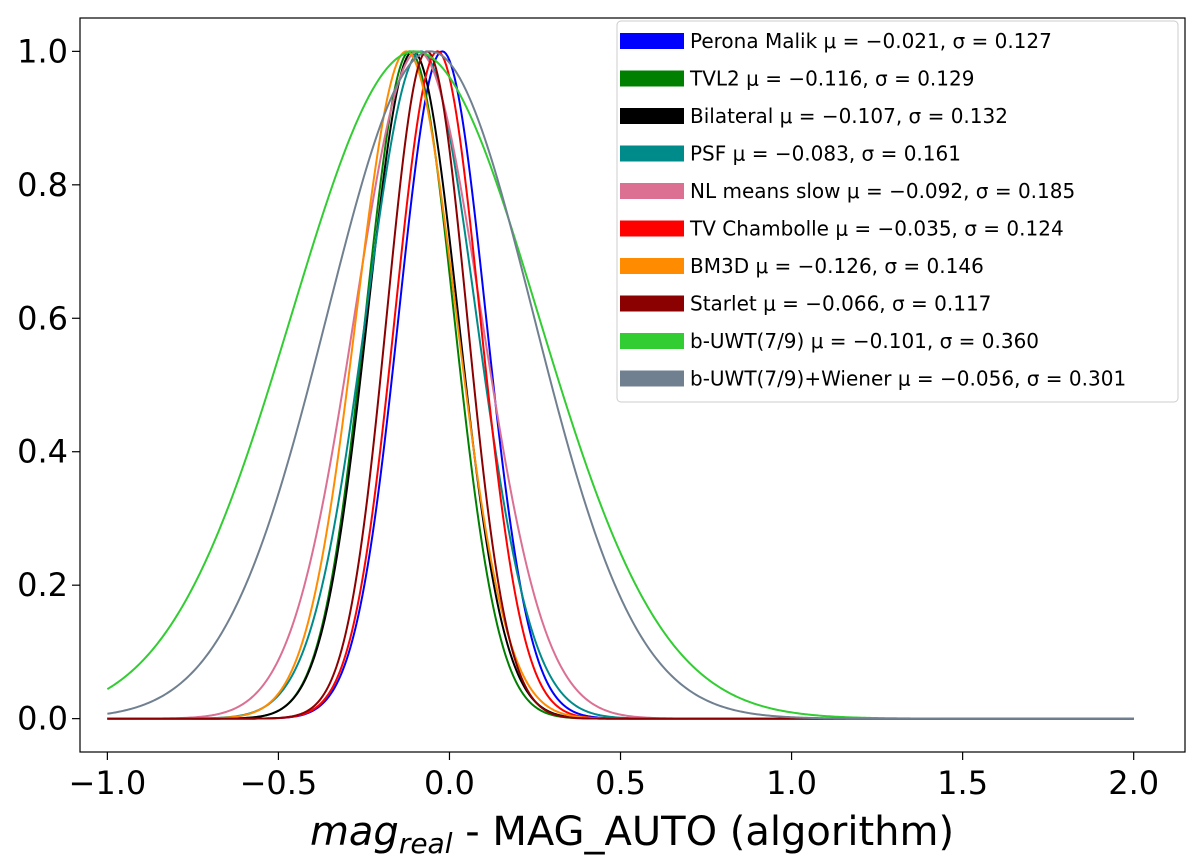 Image resolution: width=1200 pixels, height=860 pixels. I want to click on legend-label-8: b-UWT(7/9) μ = −0.101, σ = 0.360, so click(864, 341).